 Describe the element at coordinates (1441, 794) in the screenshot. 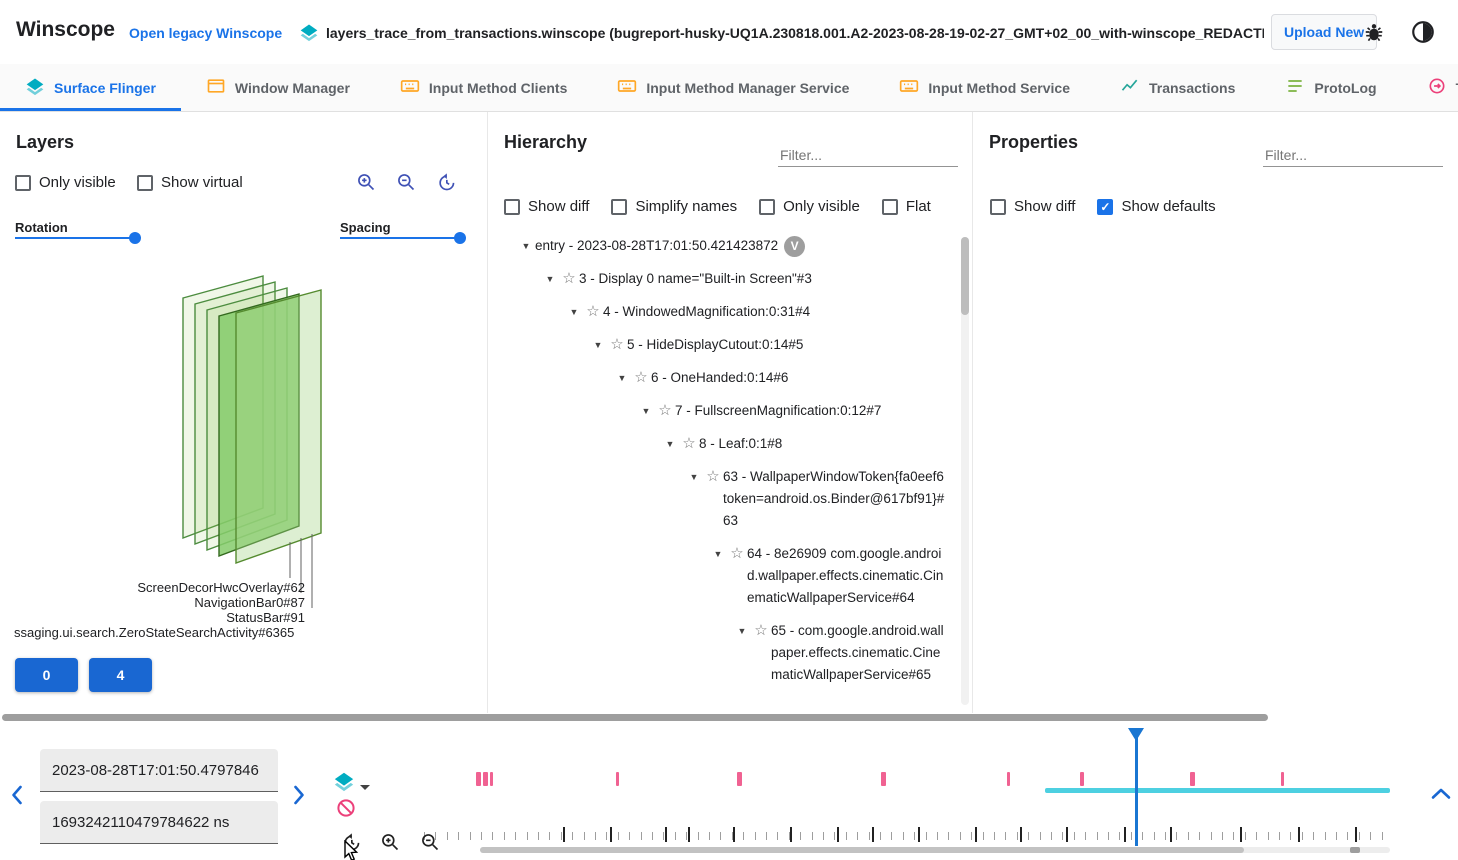

I see `collapse-timeline-button` at that location.